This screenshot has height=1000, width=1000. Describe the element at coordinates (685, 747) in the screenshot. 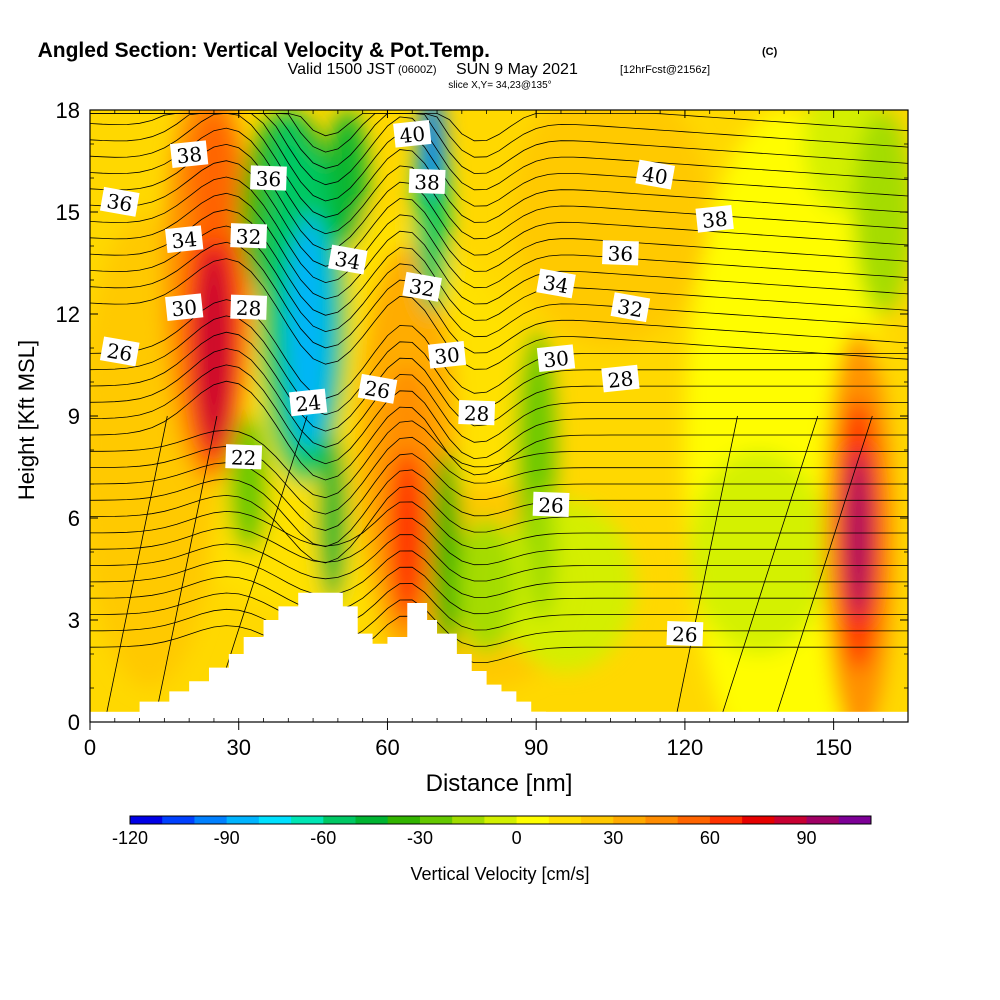

I see `x-tick-label: 120` at that location.